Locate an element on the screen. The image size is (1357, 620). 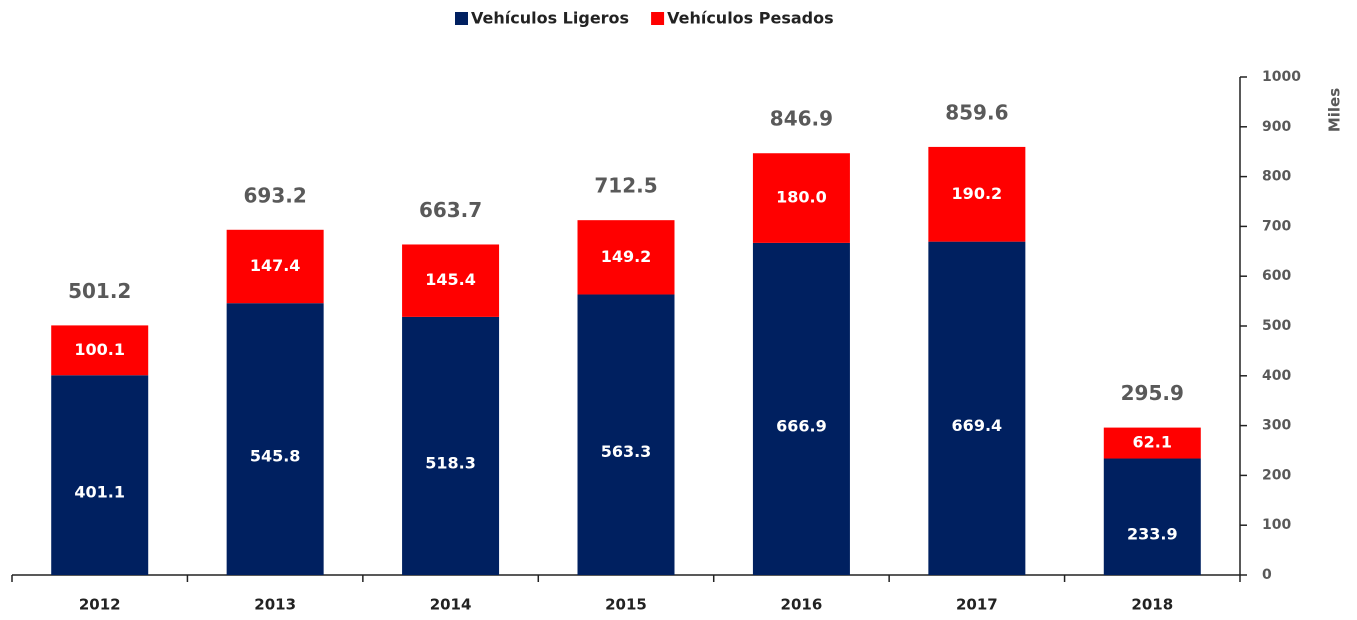
total-label: 846.9 is located at coordinates (801, 119).